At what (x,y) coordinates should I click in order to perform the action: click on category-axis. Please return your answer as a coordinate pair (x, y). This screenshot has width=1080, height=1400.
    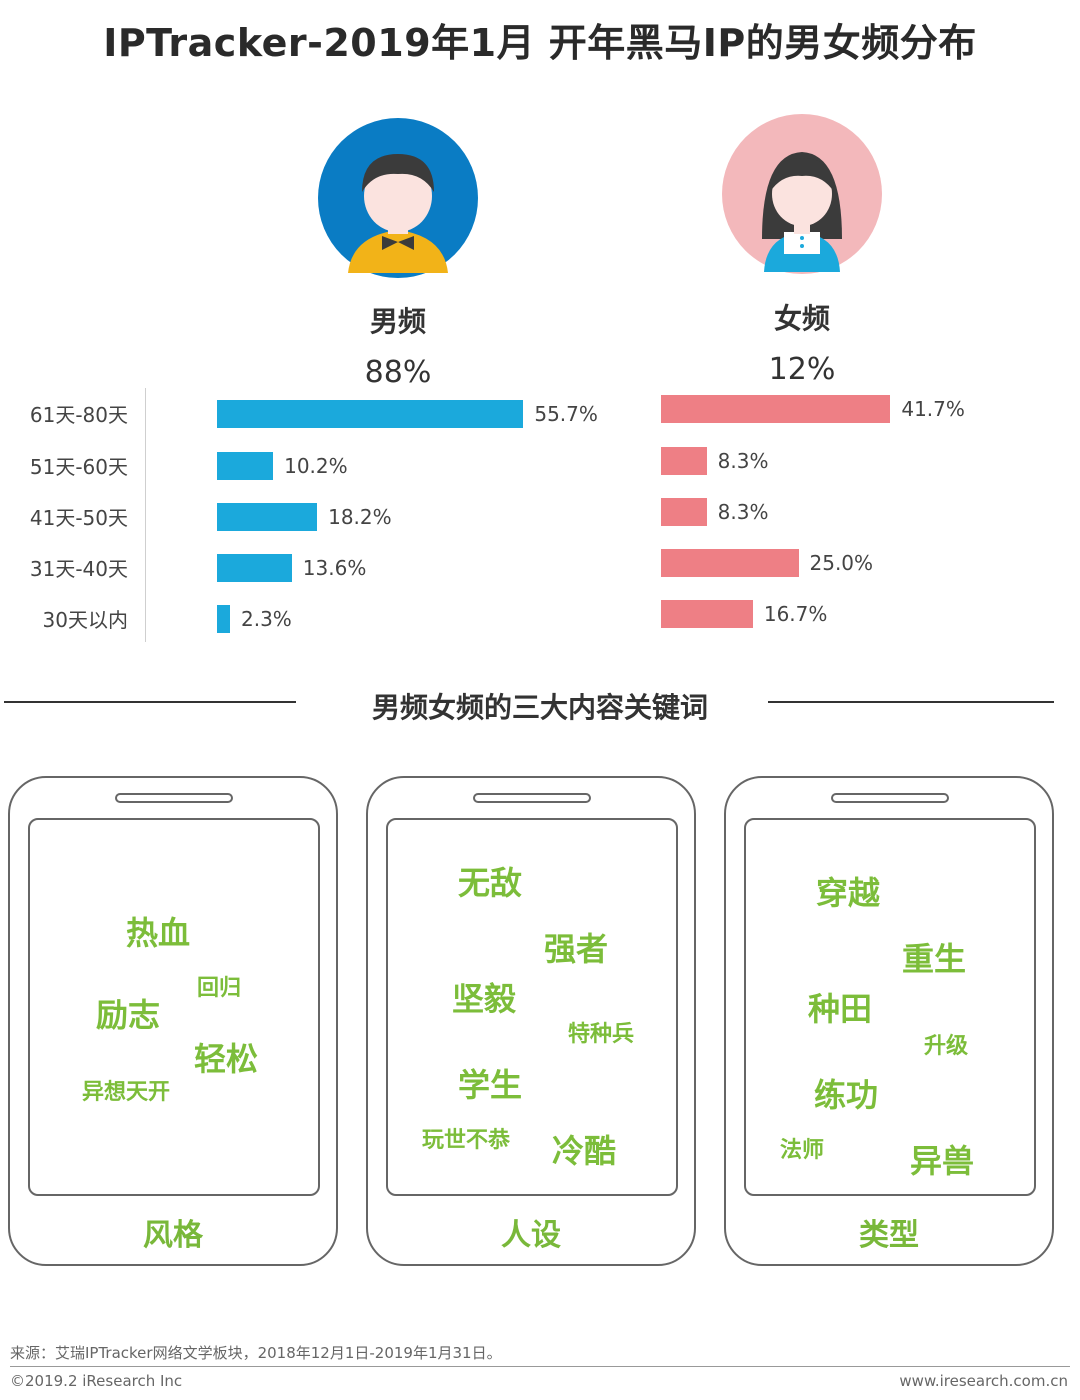
    Looking at the image, I should click on (145, 515).